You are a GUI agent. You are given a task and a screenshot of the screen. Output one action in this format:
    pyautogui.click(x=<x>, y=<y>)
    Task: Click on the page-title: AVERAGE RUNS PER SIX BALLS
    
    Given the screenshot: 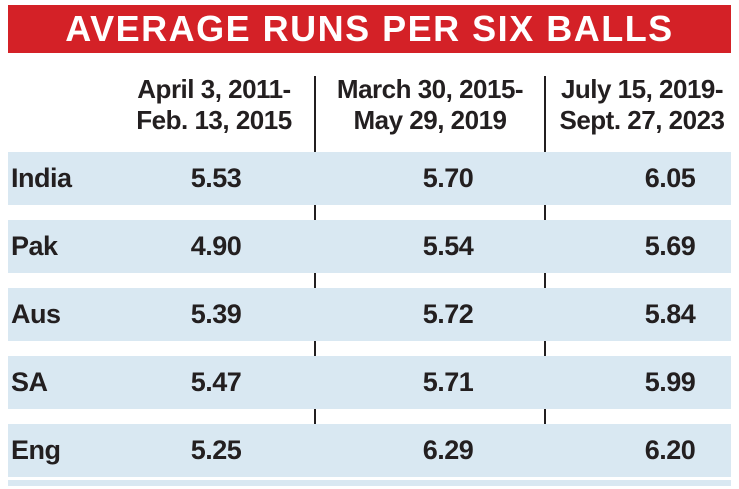 What is the action you would take?
    pyautogui.click(x=369, y=28)
    